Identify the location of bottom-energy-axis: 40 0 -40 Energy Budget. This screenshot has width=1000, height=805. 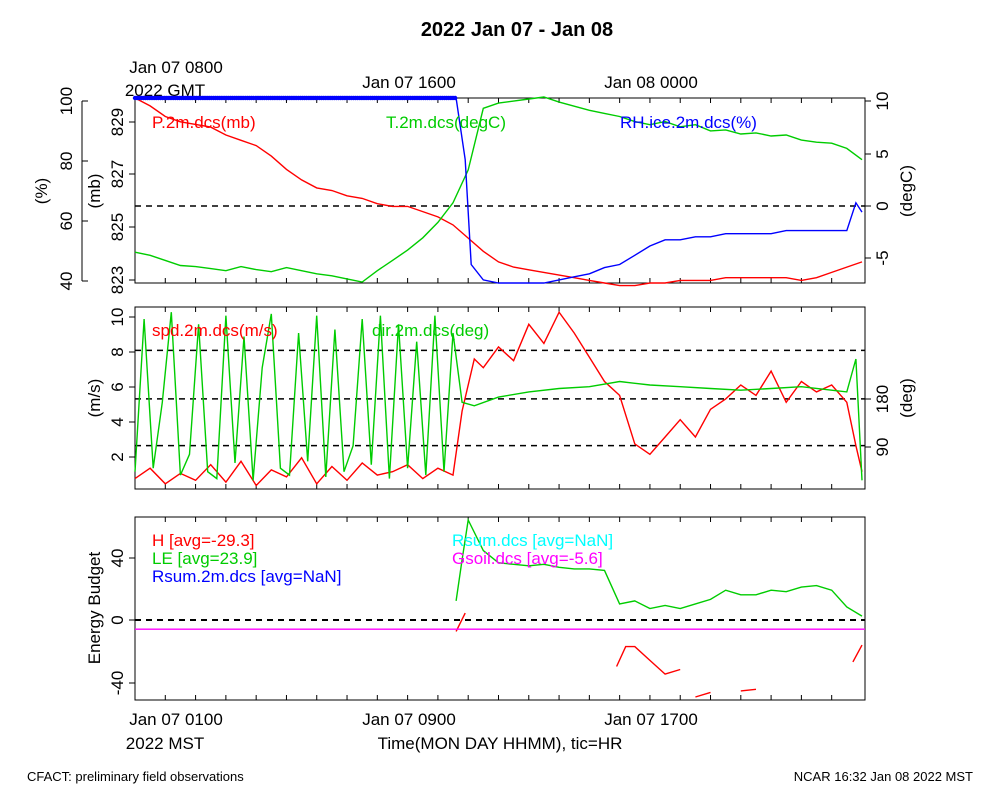
(110, 622).